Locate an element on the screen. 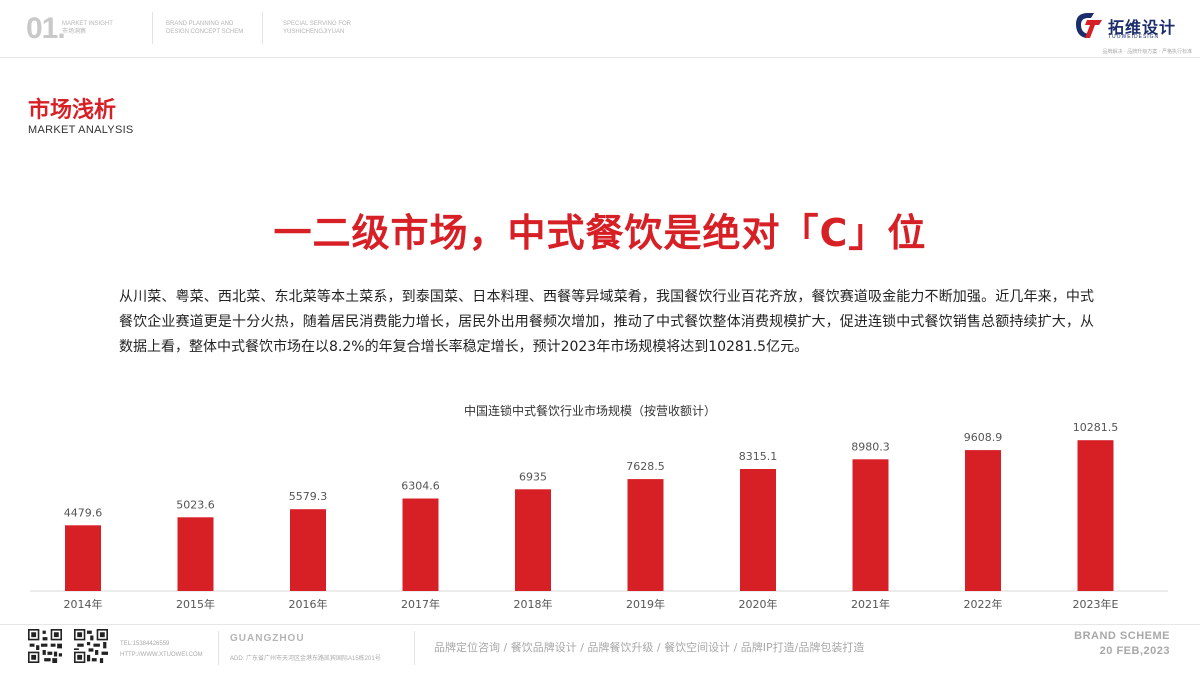  page-number: 01. is located at coordinates (46, 28).